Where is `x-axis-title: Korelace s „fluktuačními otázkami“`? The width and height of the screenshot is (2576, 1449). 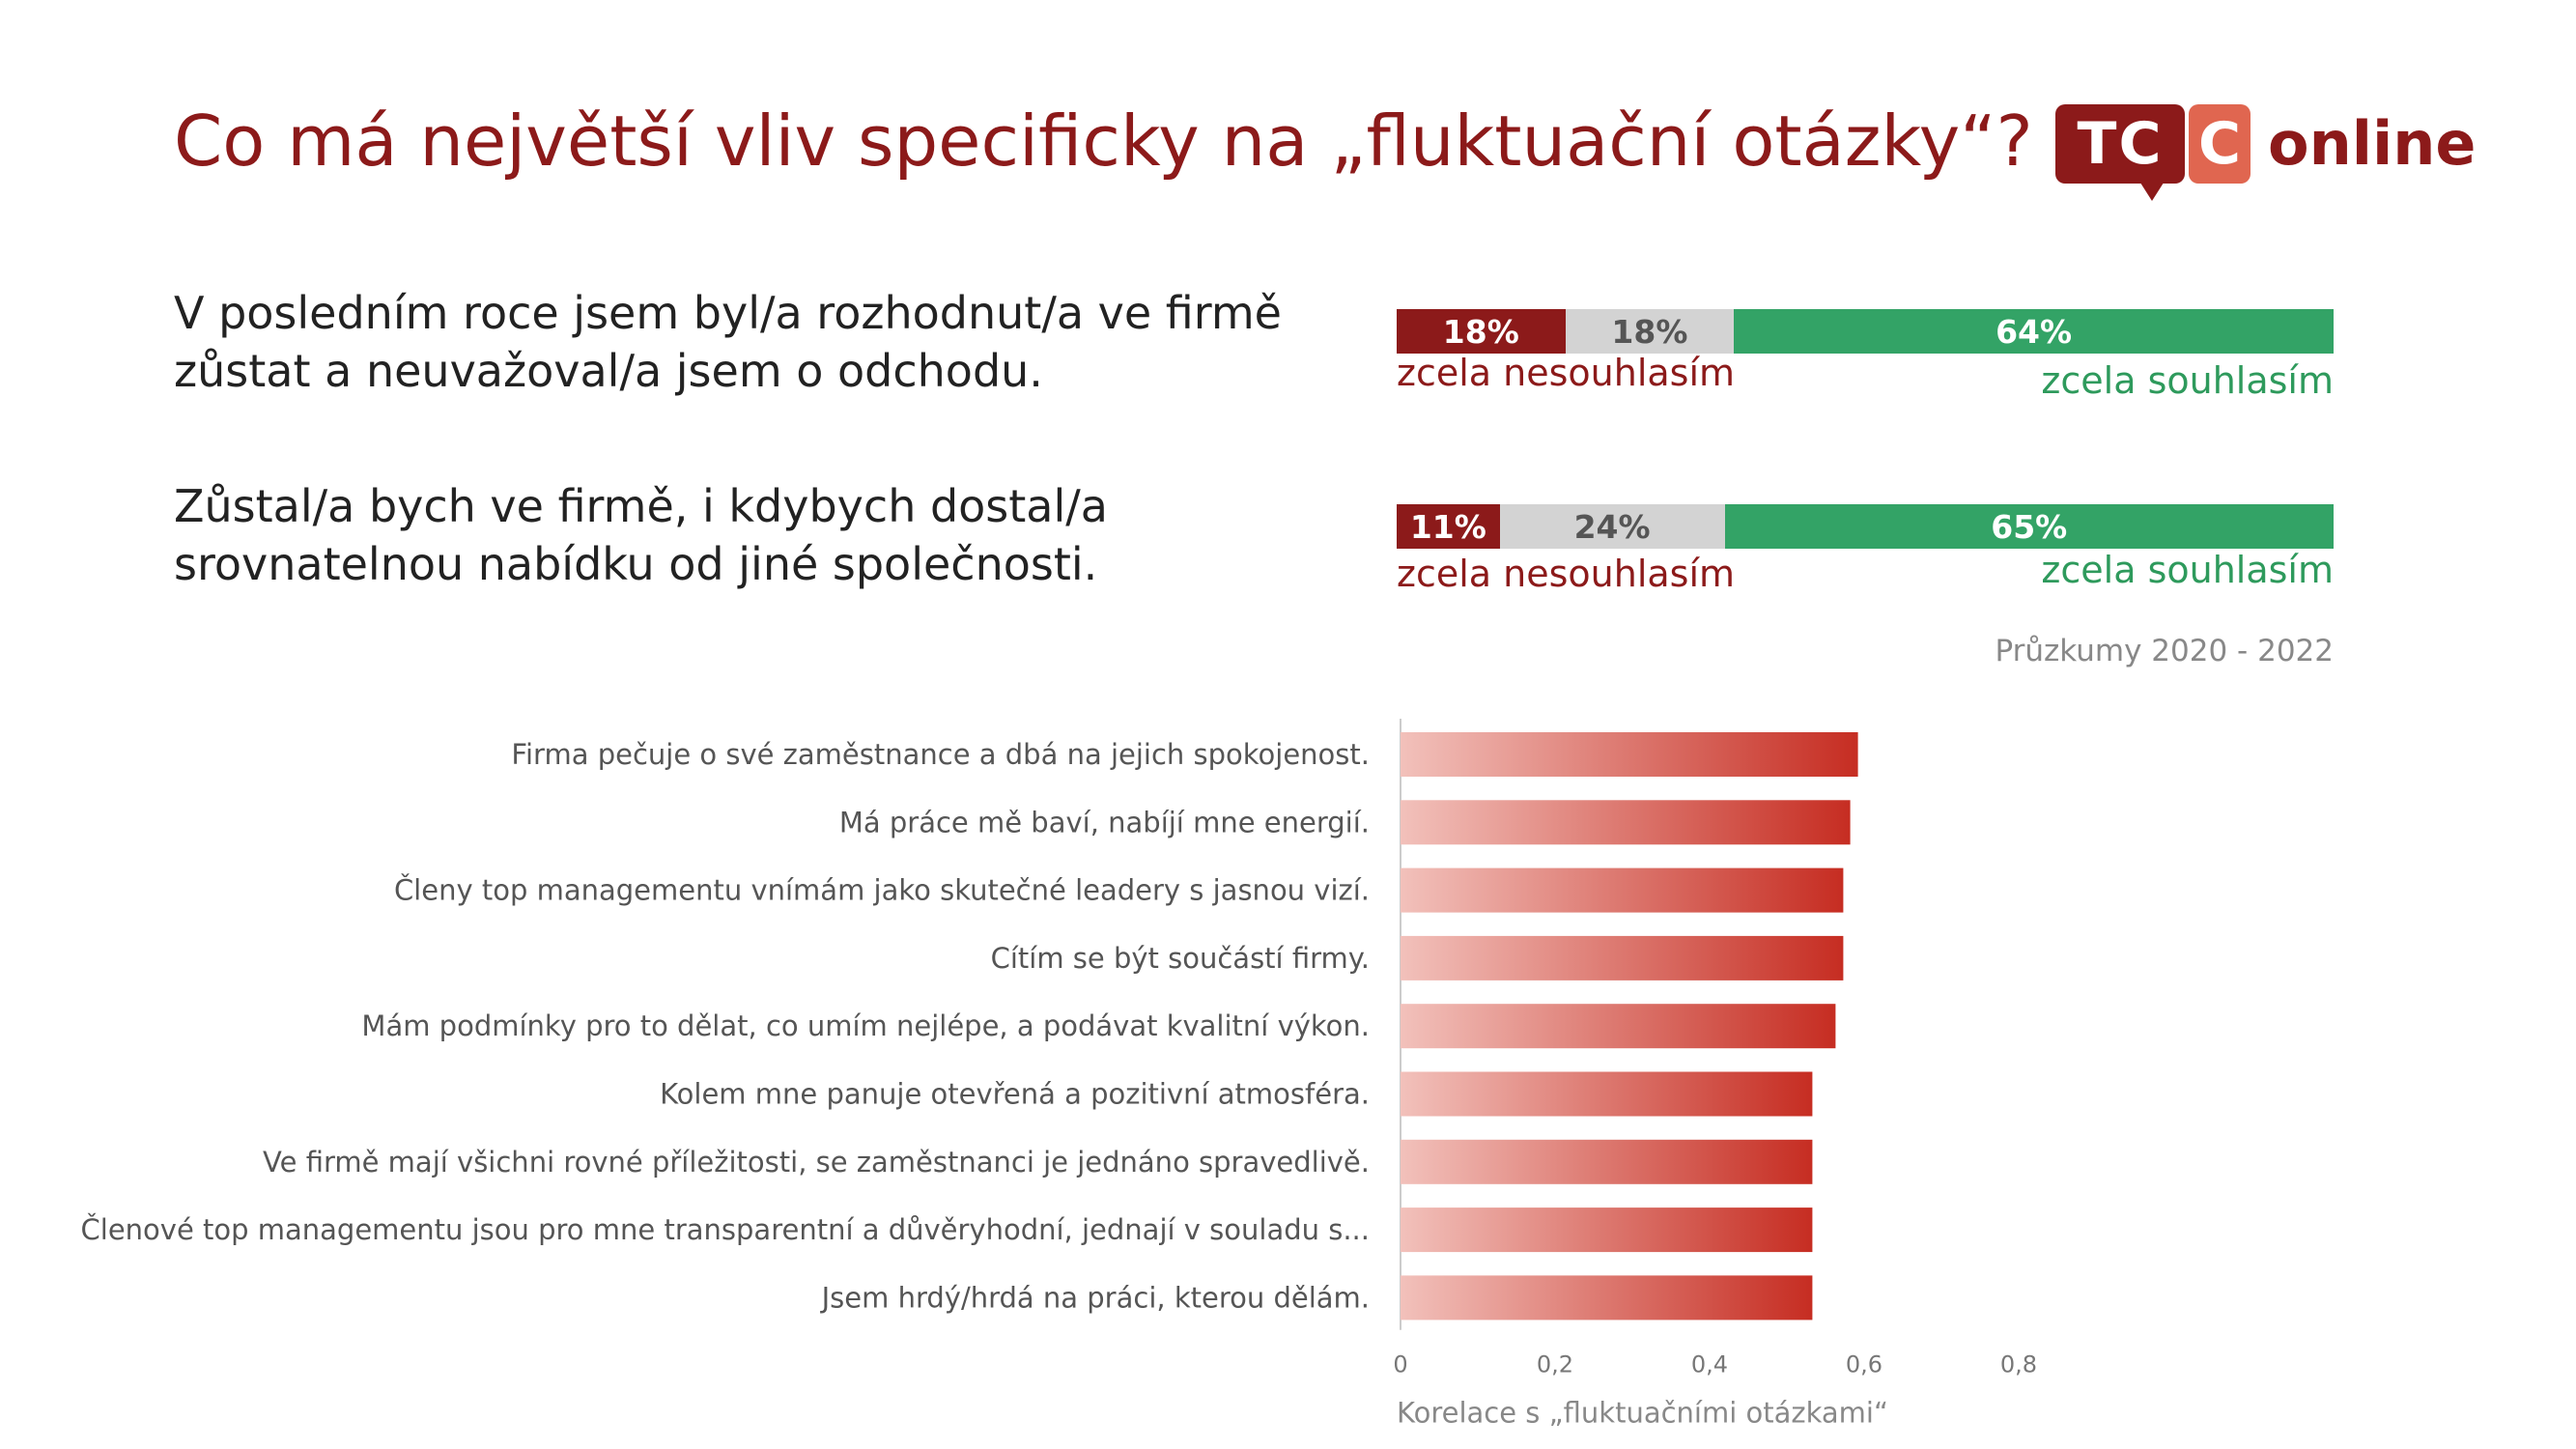 x-axis-title: Korelace s „fluktuačními otázkami“ is located at coordinates (1642, 1413).